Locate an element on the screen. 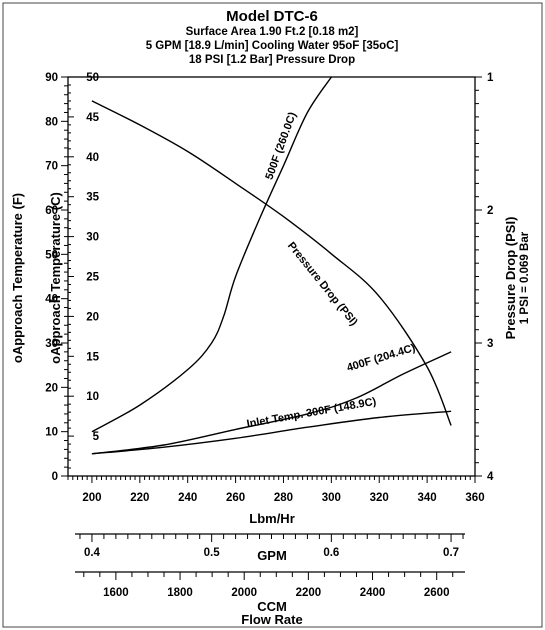 This screenshot has width=545, height=630. y-tick-label-pressure: 1 is located at coordinates (490, 78).